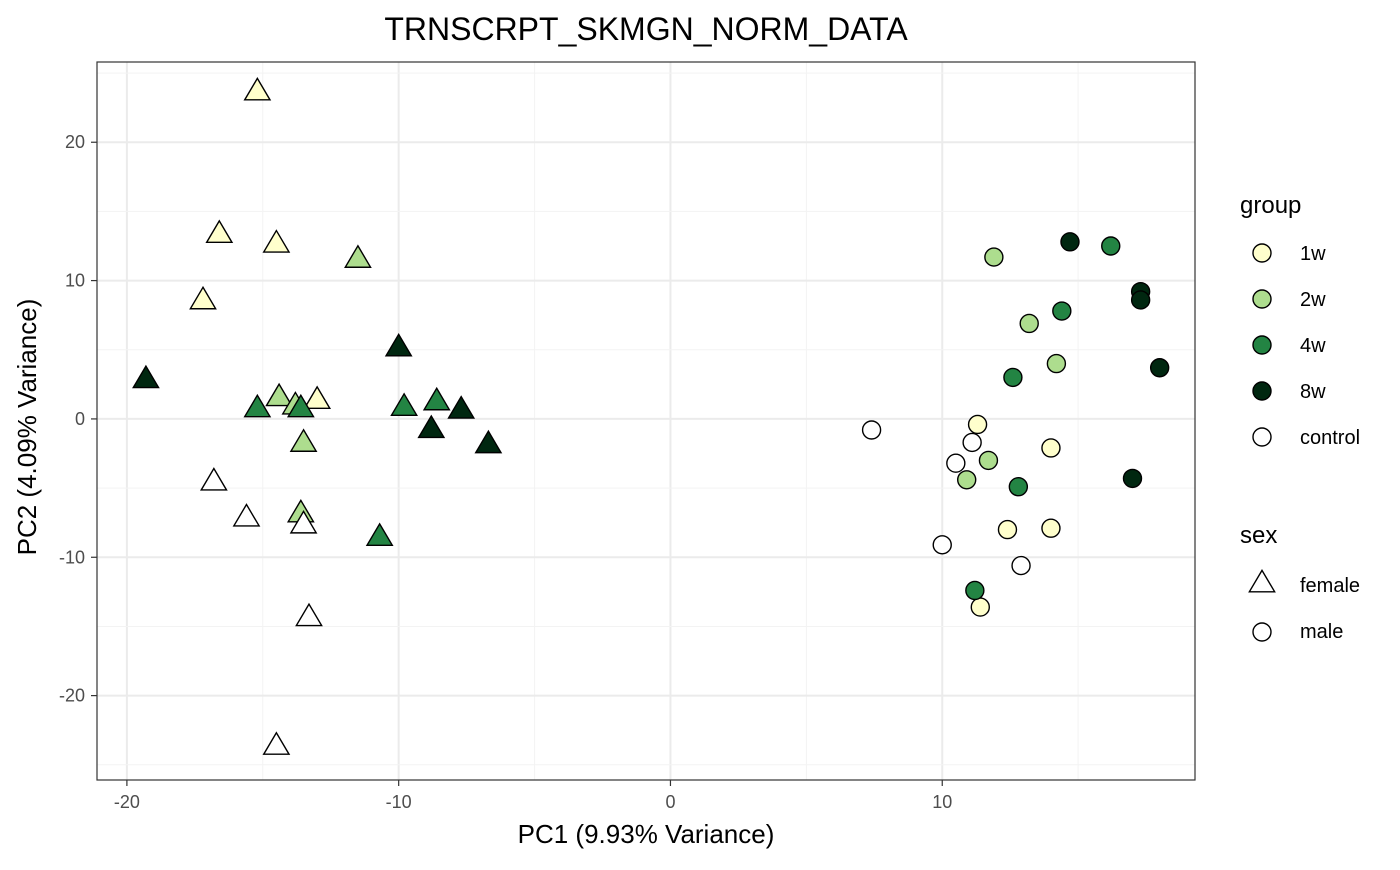  Describe the element at coordinates (1300, 417) in the screenshot. I see `legend: group 1w 2w 4w 8w control sex female male` at that location.